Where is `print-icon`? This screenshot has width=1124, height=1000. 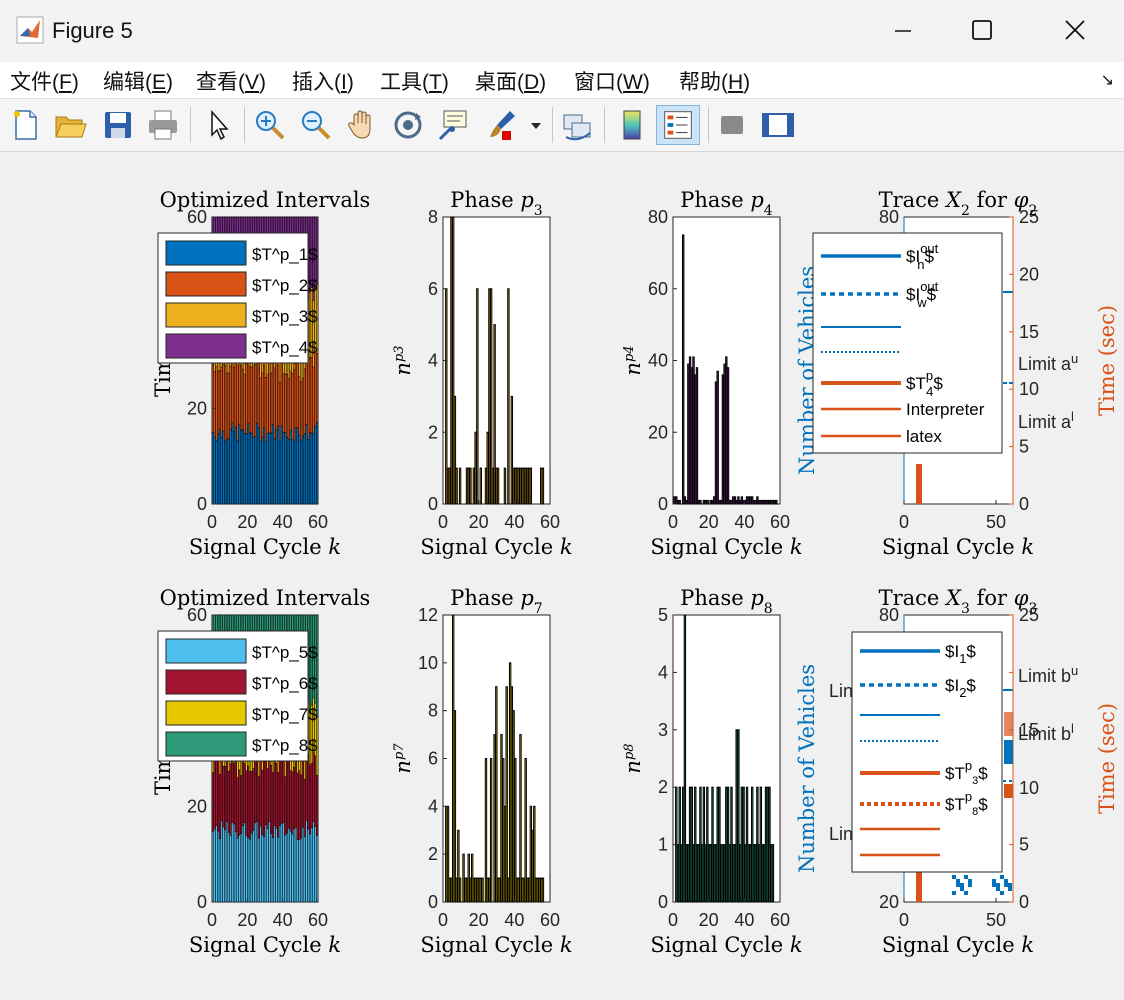 print-icon is located at coordinates (163, 125).